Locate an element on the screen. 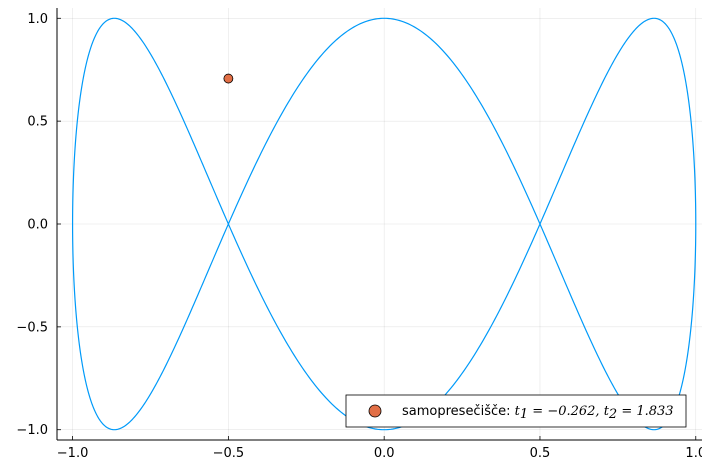  y-tick-label: 0.5 is located at coordinates (37, 122).